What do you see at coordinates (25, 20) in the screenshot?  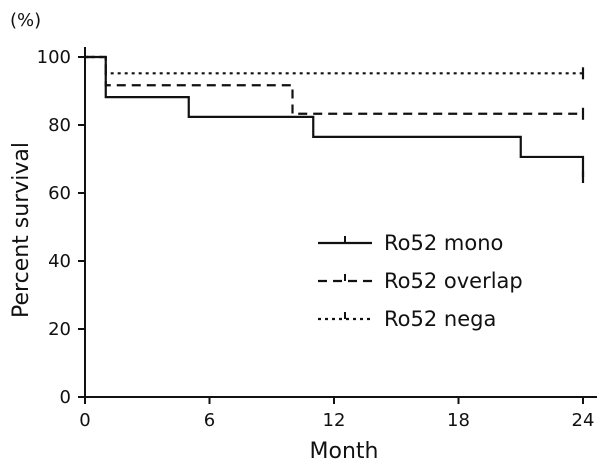 I see `y-axis-unit: (%)` at bounding box center [25, 20].